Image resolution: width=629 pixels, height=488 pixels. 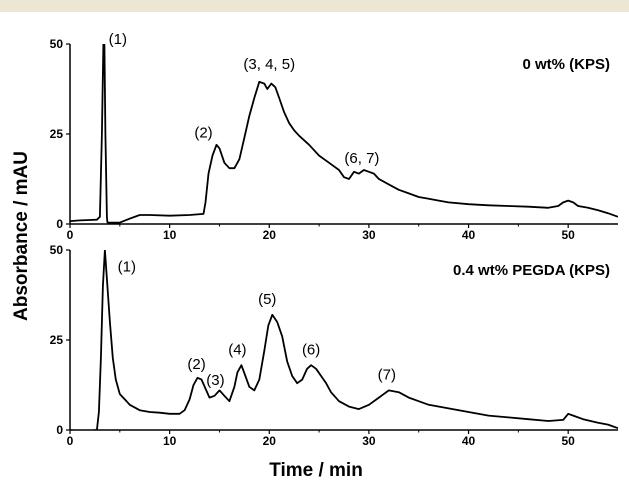 I want to click on panel-1-x-tick-label: 10, so click(x=170, y=235).